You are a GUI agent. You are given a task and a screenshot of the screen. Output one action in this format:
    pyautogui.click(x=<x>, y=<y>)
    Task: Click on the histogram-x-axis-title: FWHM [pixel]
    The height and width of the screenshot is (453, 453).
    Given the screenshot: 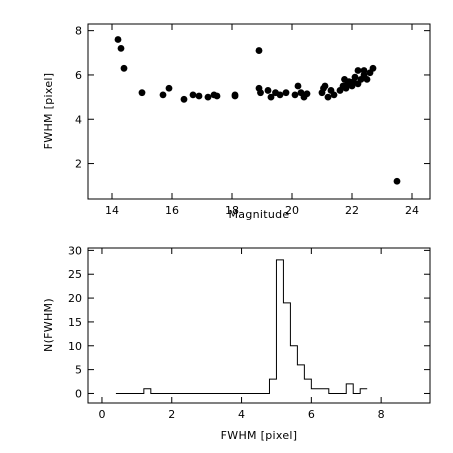 What is the action you would take?
    pyautogui.click(x=259, y=435)
    